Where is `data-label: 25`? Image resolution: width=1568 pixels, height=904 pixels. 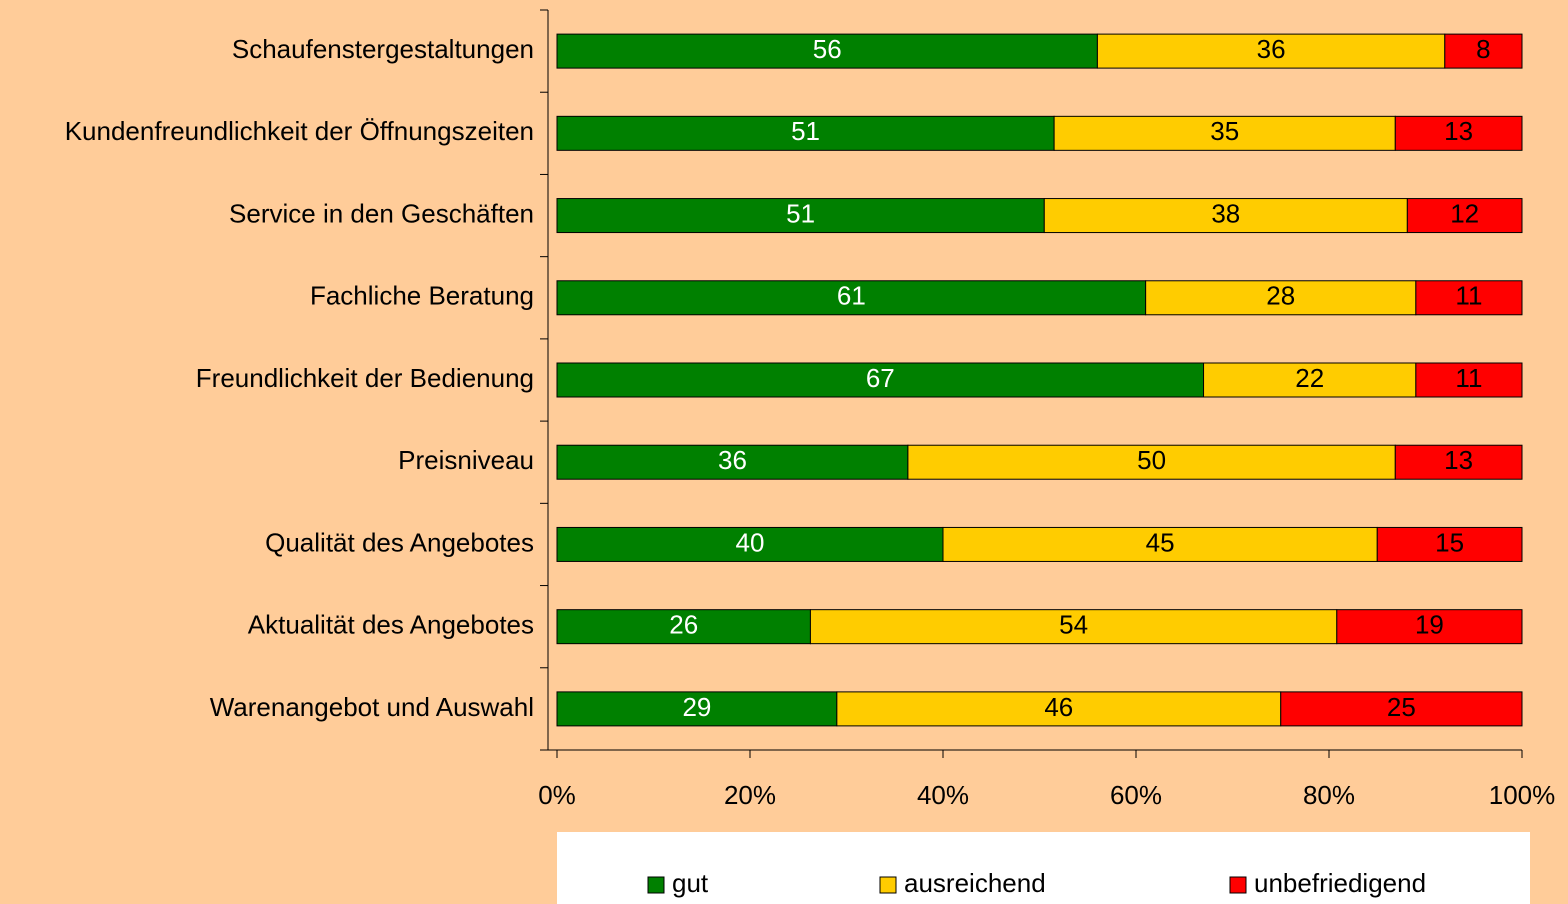
data-label: 25 is located at coordinates (1401, 707).